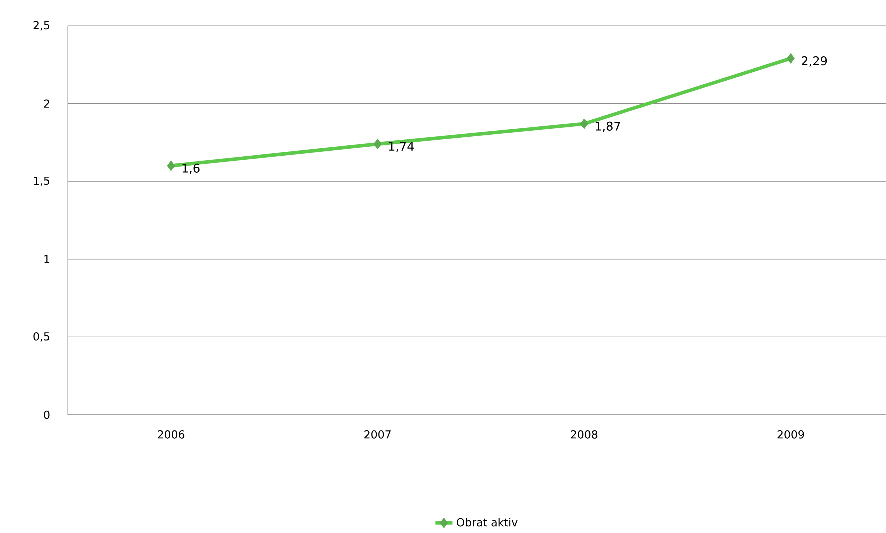 This screenshot has height=533, width=886. I want to click on data-label: 1,87, so click(608, 127).